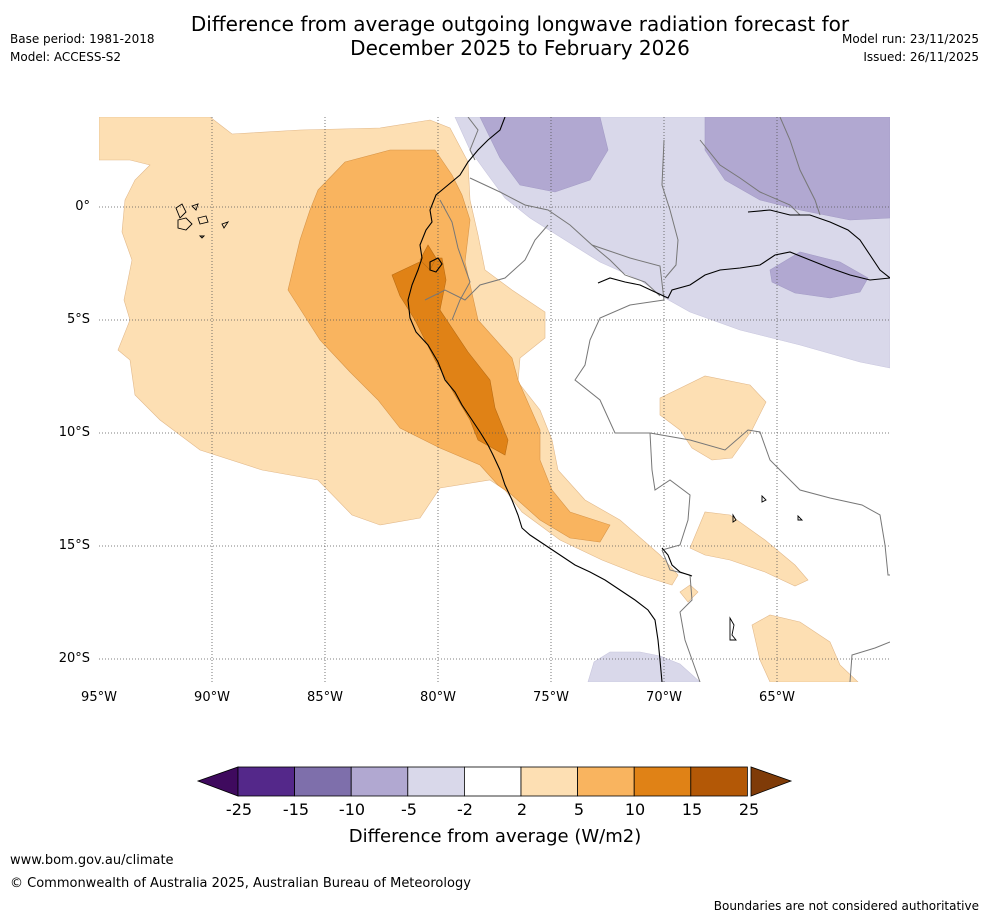 The height and width of the screenshot is (919, 988). Describe the element at coordinates (66, 57) in the screenshot. I see `model-name: Model: ACCESS-S2` at that location.